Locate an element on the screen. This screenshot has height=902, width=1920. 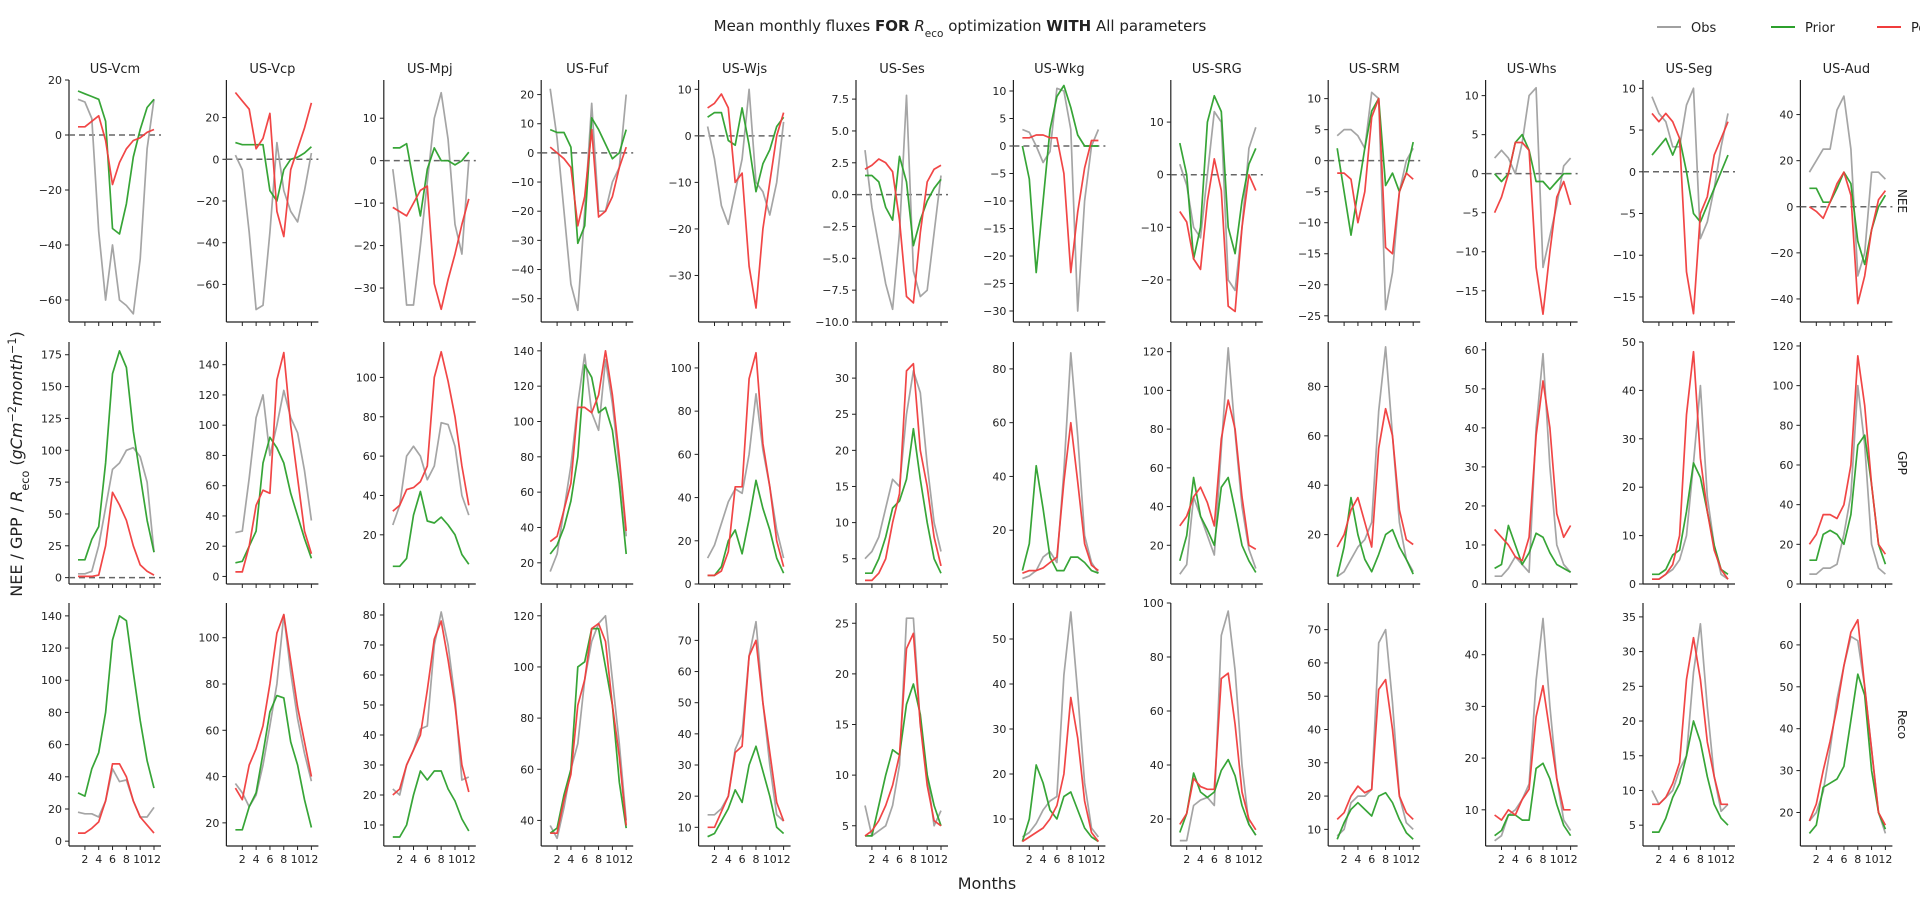
text-span: All parameters is located at coordinates (1148, 26).